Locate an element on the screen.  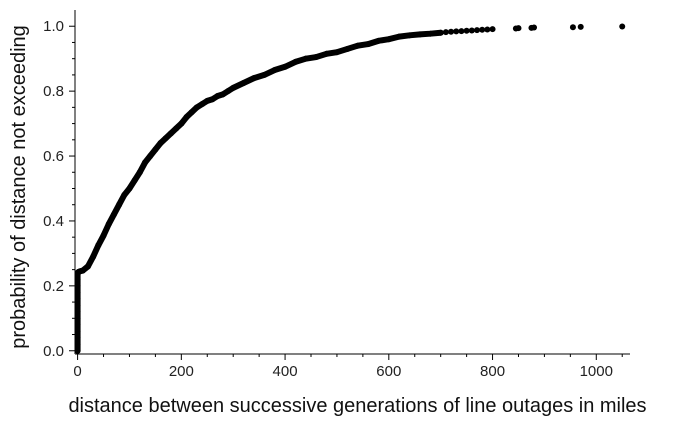
x-tick-label: 600 is located at coordinates (388, 371).